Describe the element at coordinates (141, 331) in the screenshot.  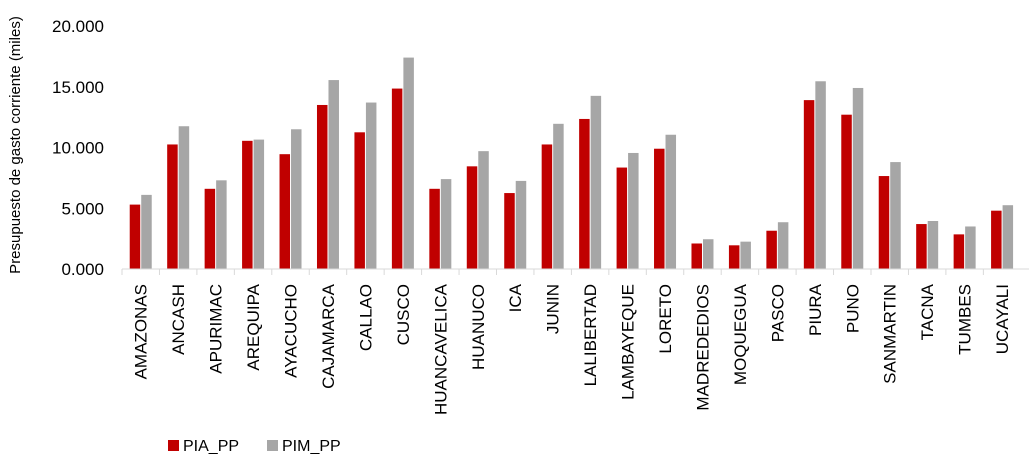
I see `x-tick-label: AMAZONAS` at that location.